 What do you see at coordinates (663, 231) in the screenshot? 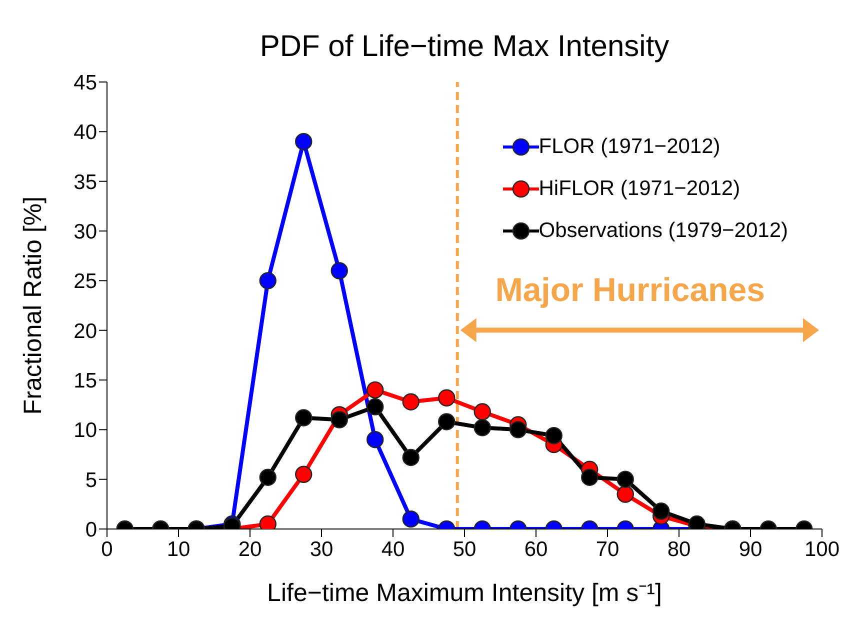
I see `legend-label: Observations (1979−2012)` at bounding box center [663, 231].